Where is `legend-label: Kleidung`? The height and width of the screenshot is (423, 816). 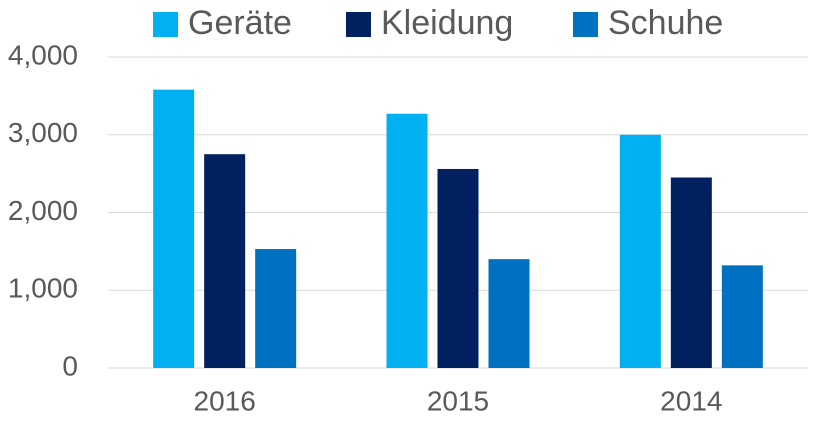
legend-label: Kleidung is located at coordinates (447, 23).